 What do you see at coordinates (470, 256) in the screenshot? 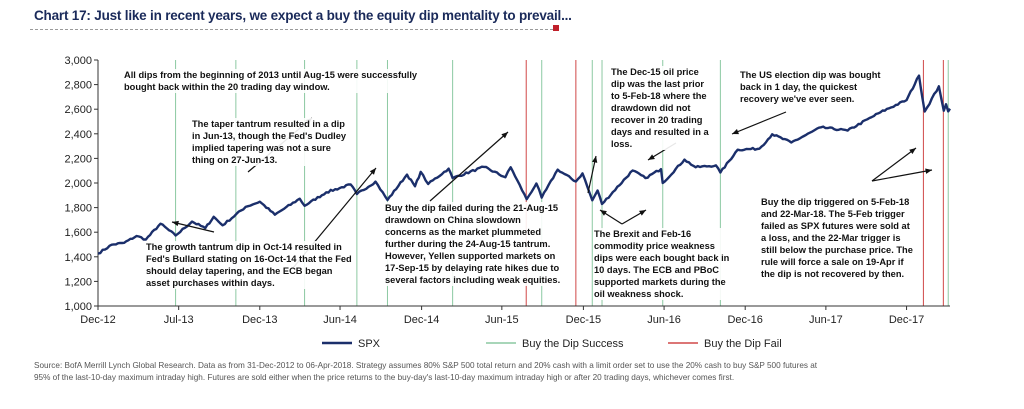
I see `annotation-line: However, Yellen supported markets on` at bounding box center [470, 256].